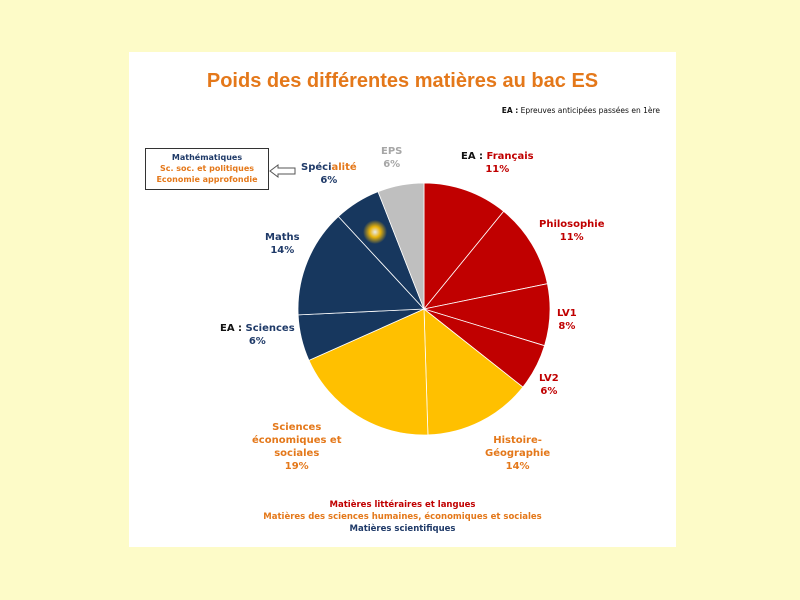 The height and width of the screenshot is (600, 800). What do you see at coordinates (572, 231) in the screenshot?
I see `label-philosophie: Philosophie 11%` at bounding box center [572, 231].